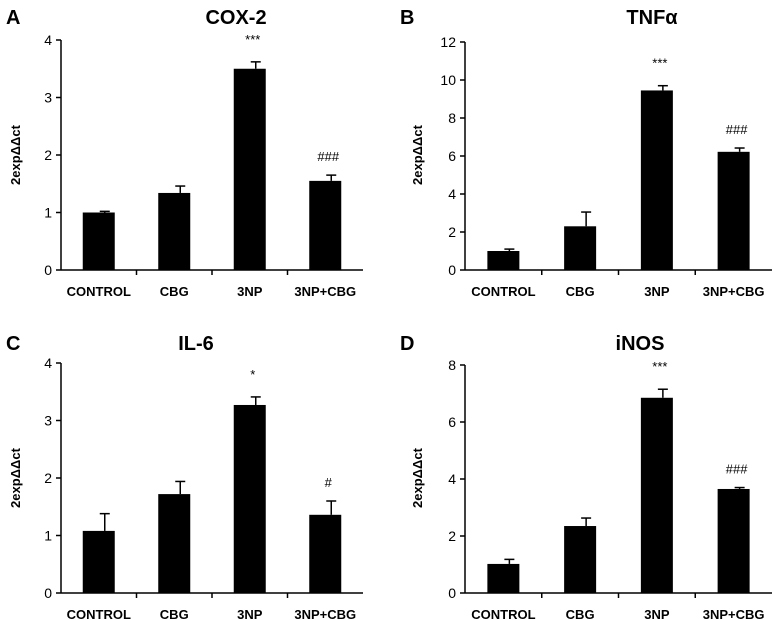 The image size is (782, 620). What do you see at coordinates (196, 344) in the screenshot?
I see `chart-title: IL-6` at bounding box center [196, 344].